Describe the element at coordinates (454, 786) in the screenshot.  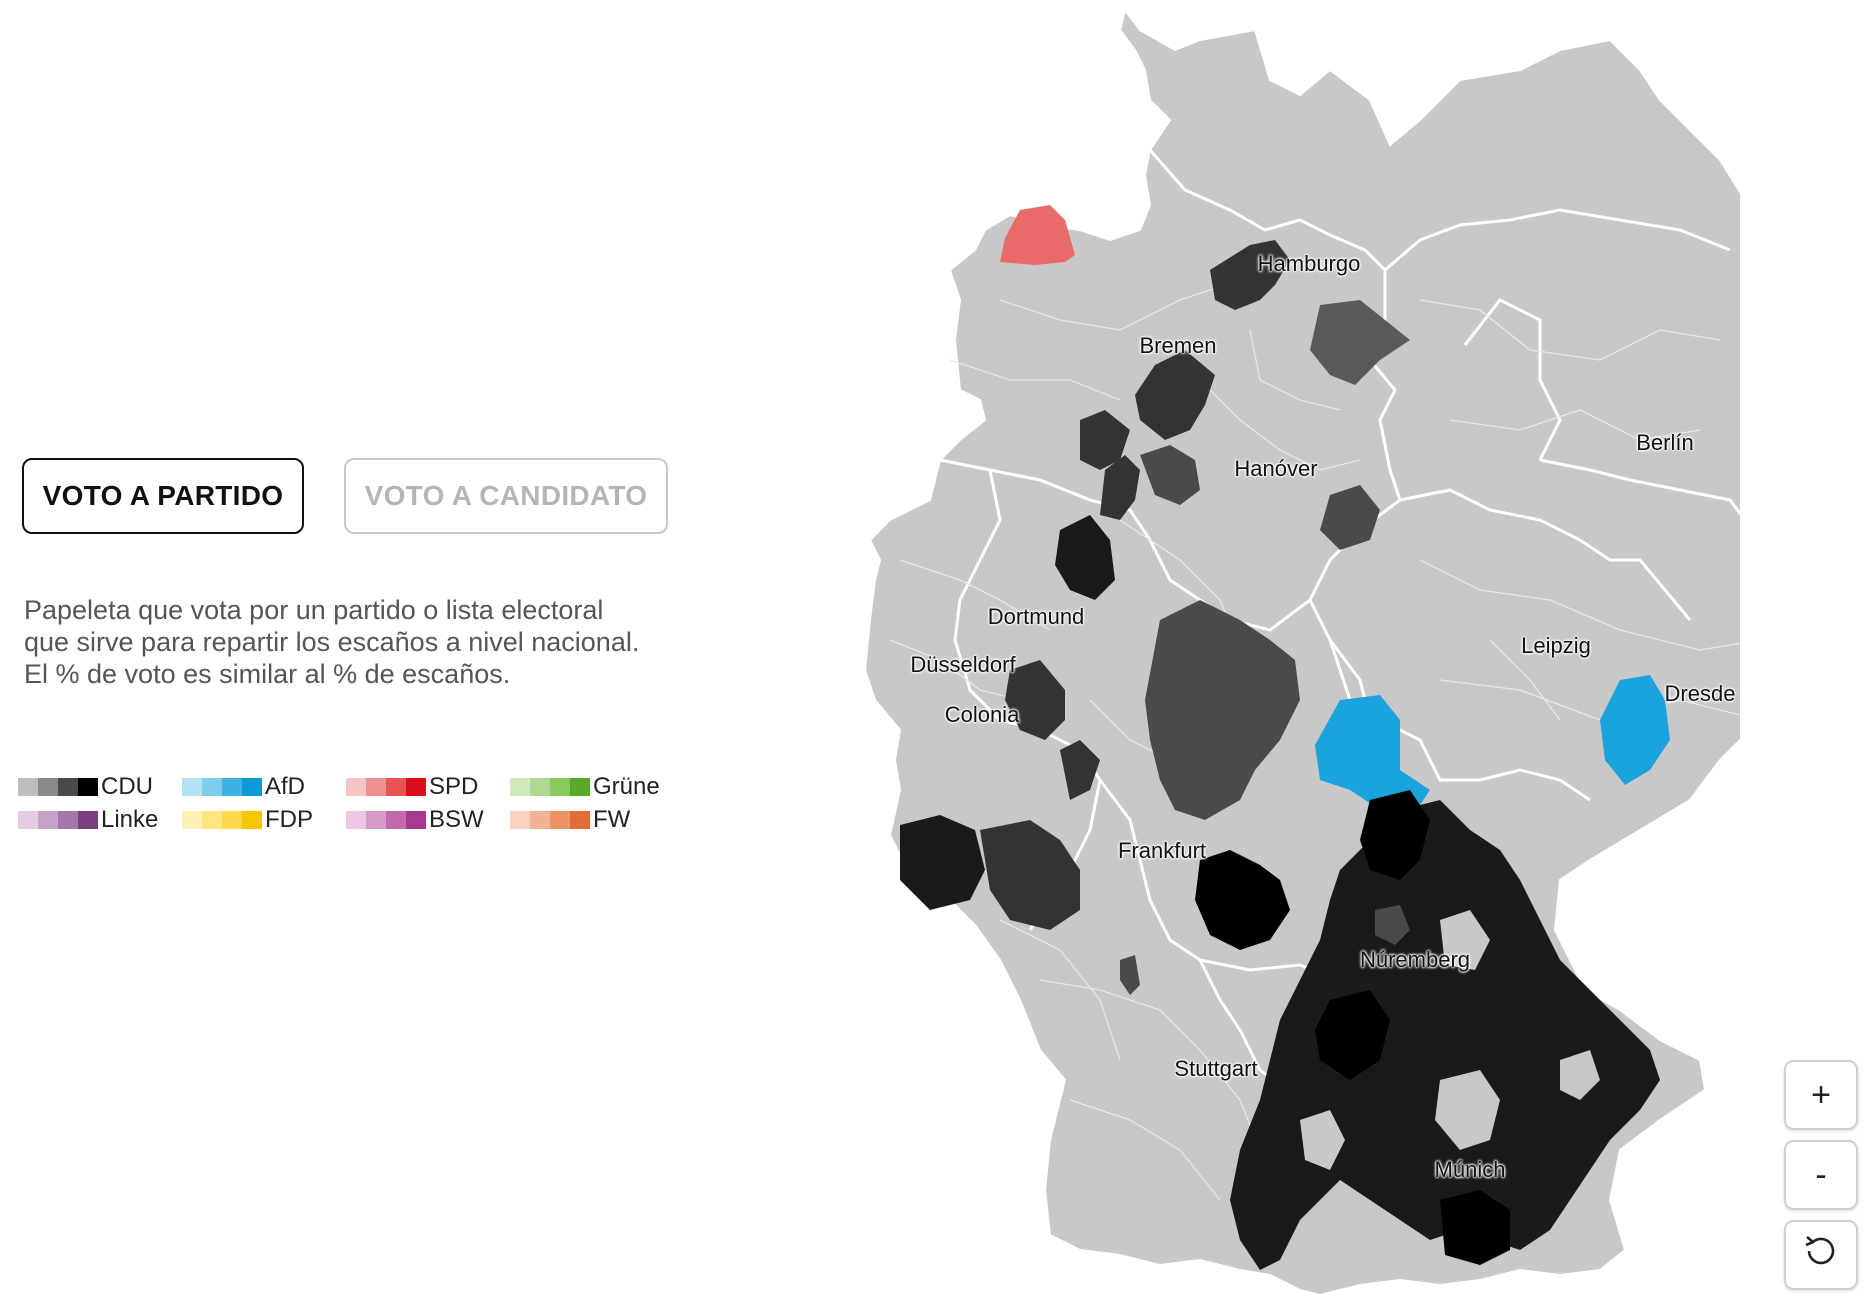
I see `legend-label: SPD` at that location.